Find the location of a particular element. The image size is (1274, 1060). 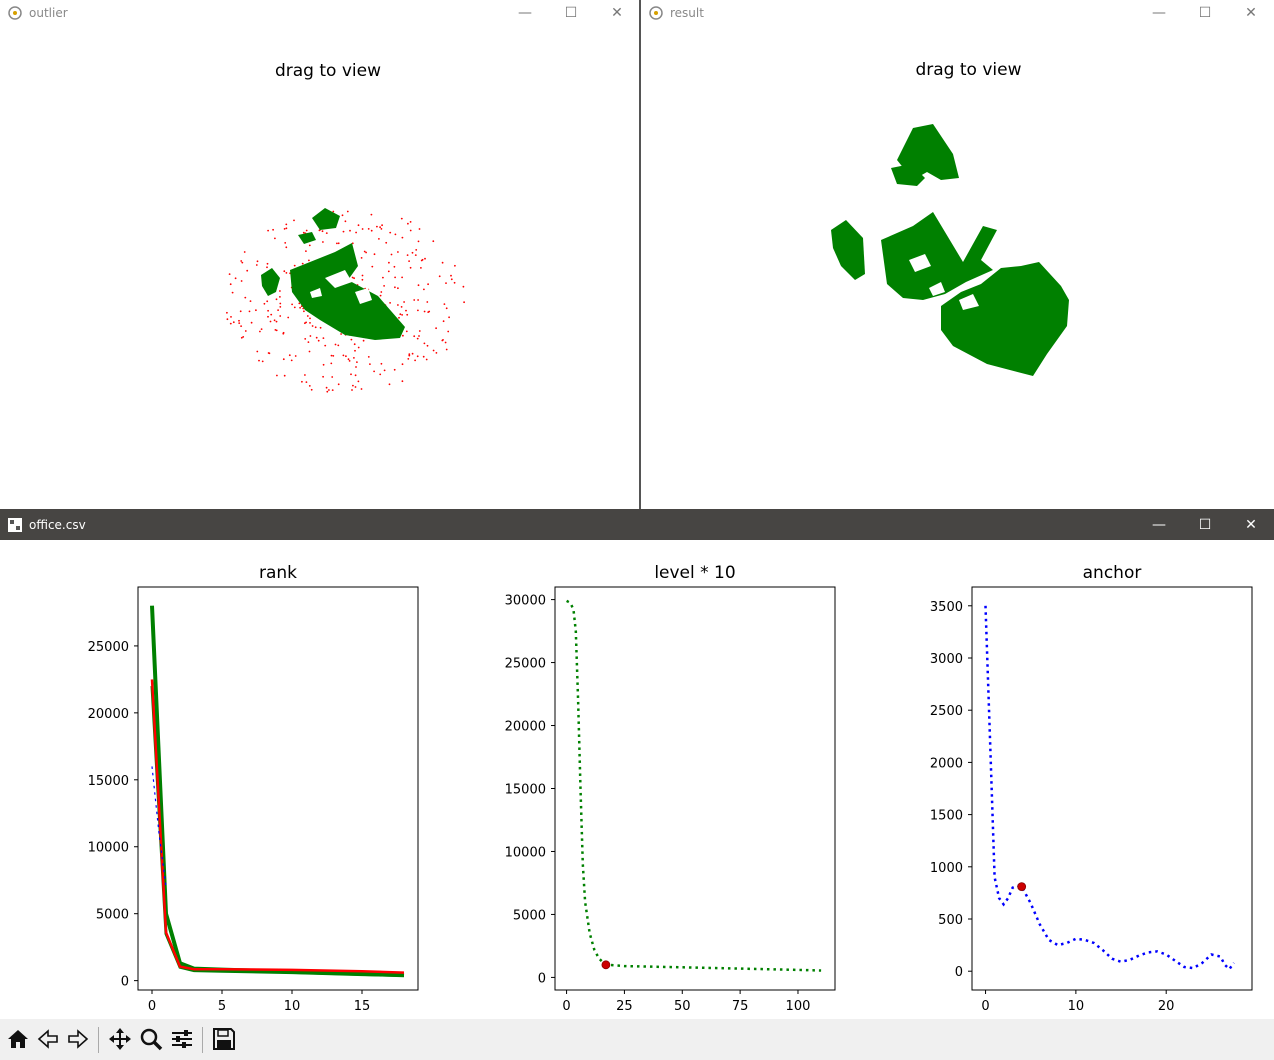

y-tick-label: 30000 is located at coordinates (525, 601).